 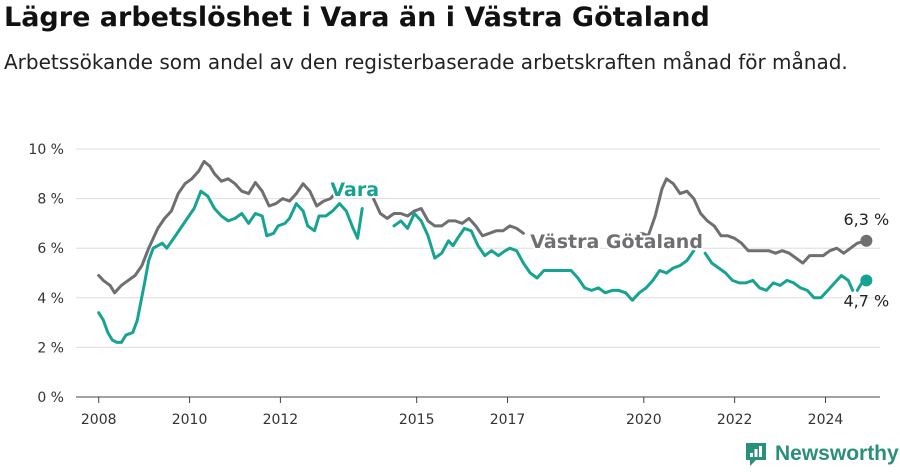 What do you see at coordinates (826, 420) in the screenshot?
I see `x-tick-label: 2024` at bounding box center [826, 420].